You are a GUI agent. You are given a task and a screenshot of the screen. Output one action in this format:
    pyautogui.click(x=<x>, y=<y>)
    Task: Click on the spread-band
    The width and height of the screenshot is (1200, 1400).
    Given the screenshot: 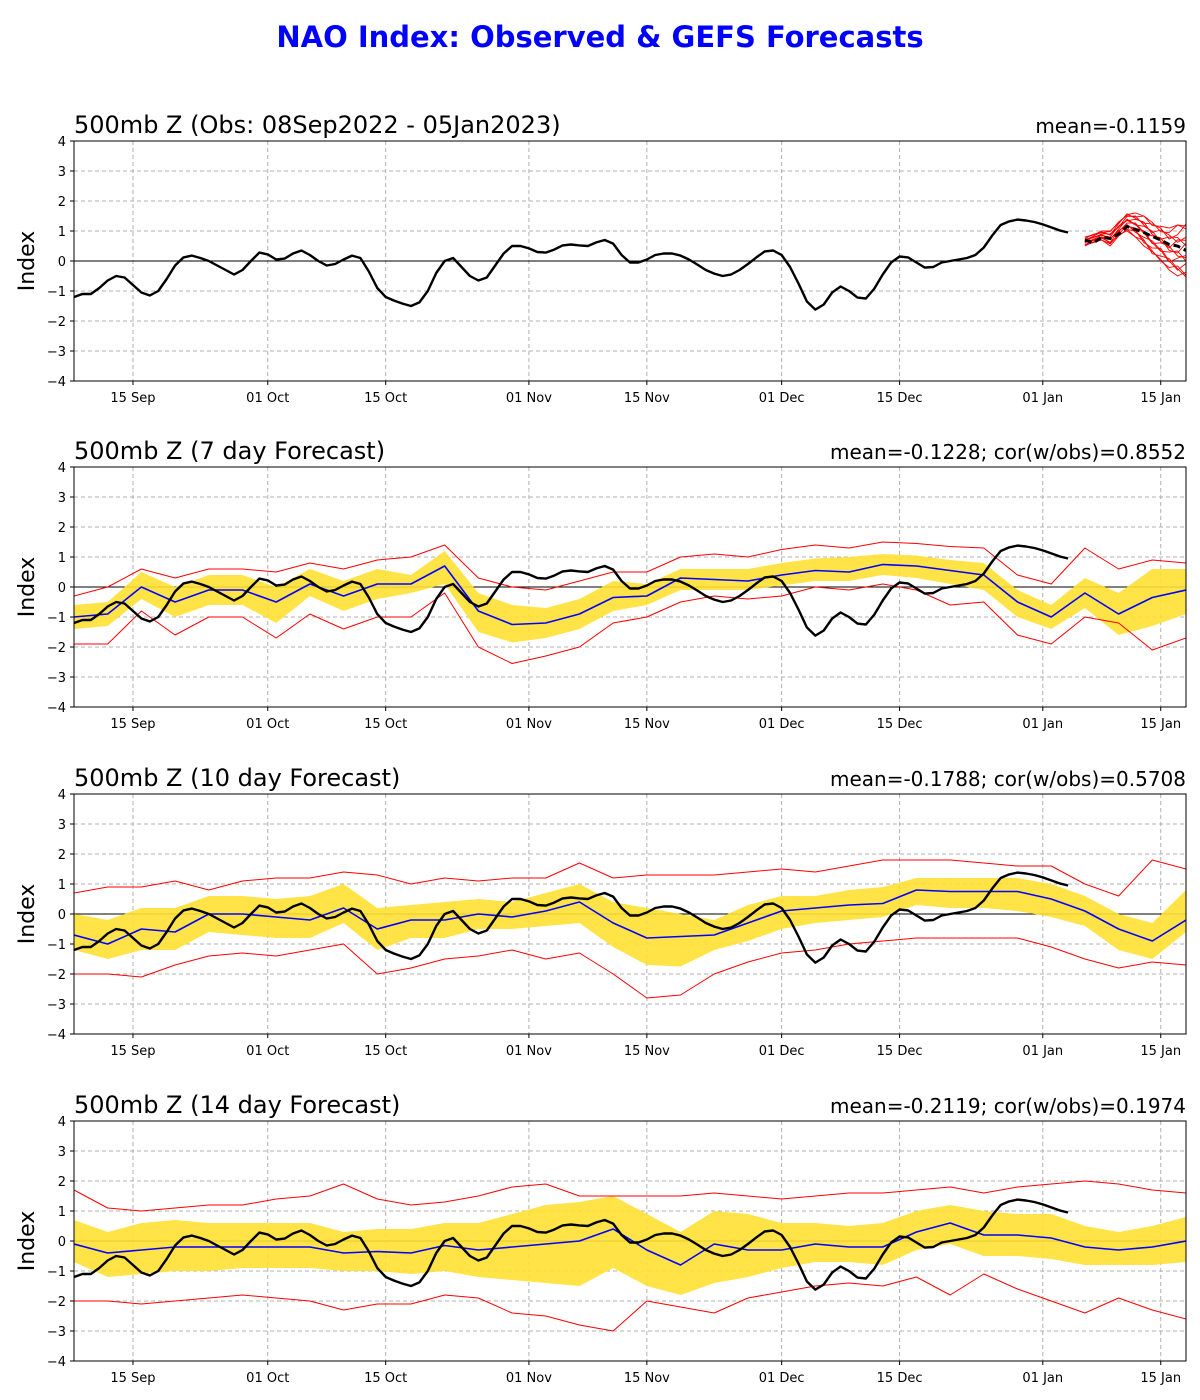 What is the action you would take?
    pyautogui.click(x=630, y=1245)
    